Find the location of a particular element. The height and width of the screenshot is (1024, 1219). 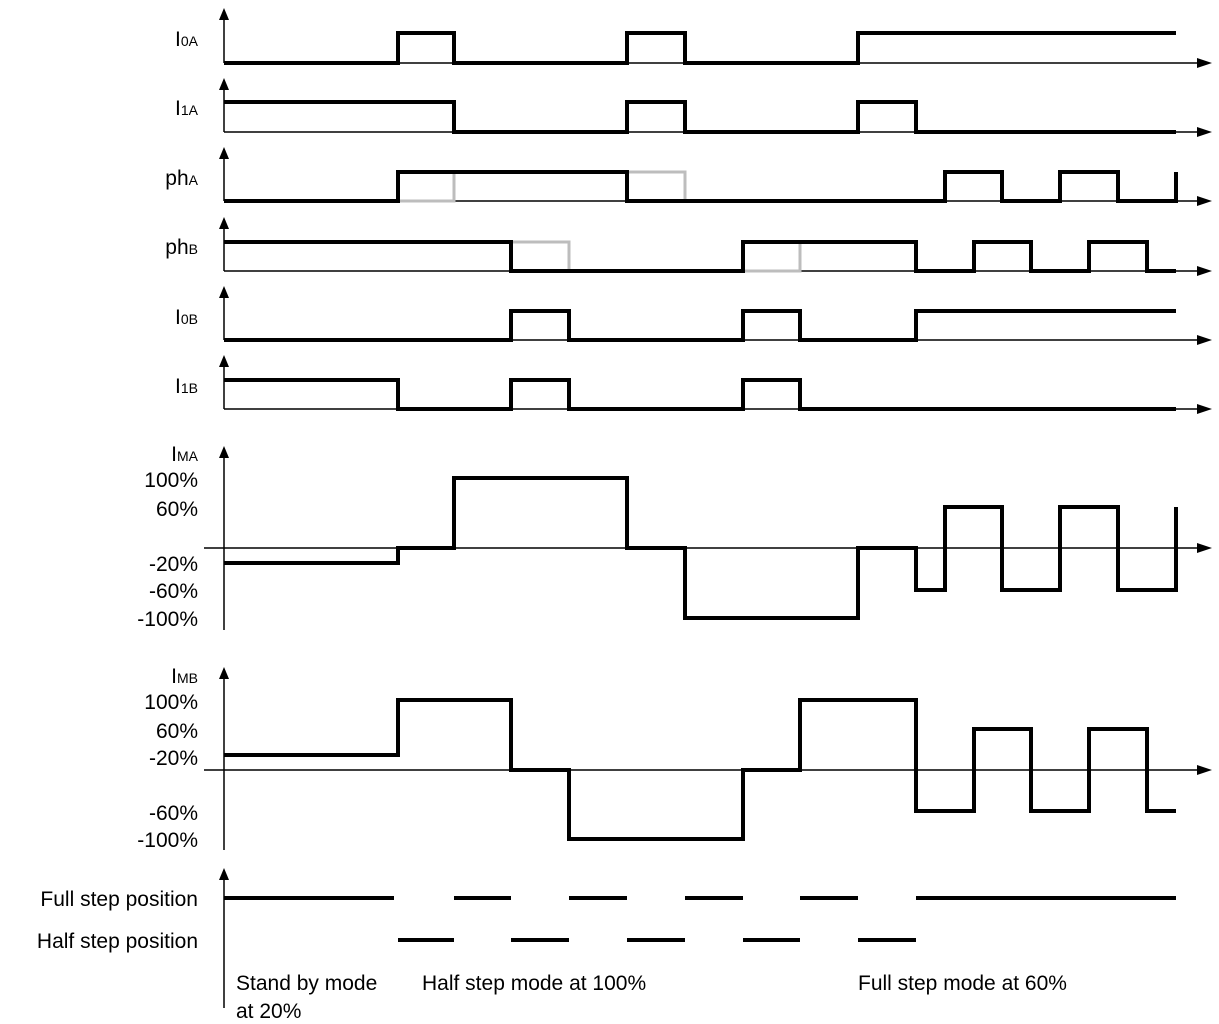

ima-level-100: 100% is located at coordinates (171, 480).